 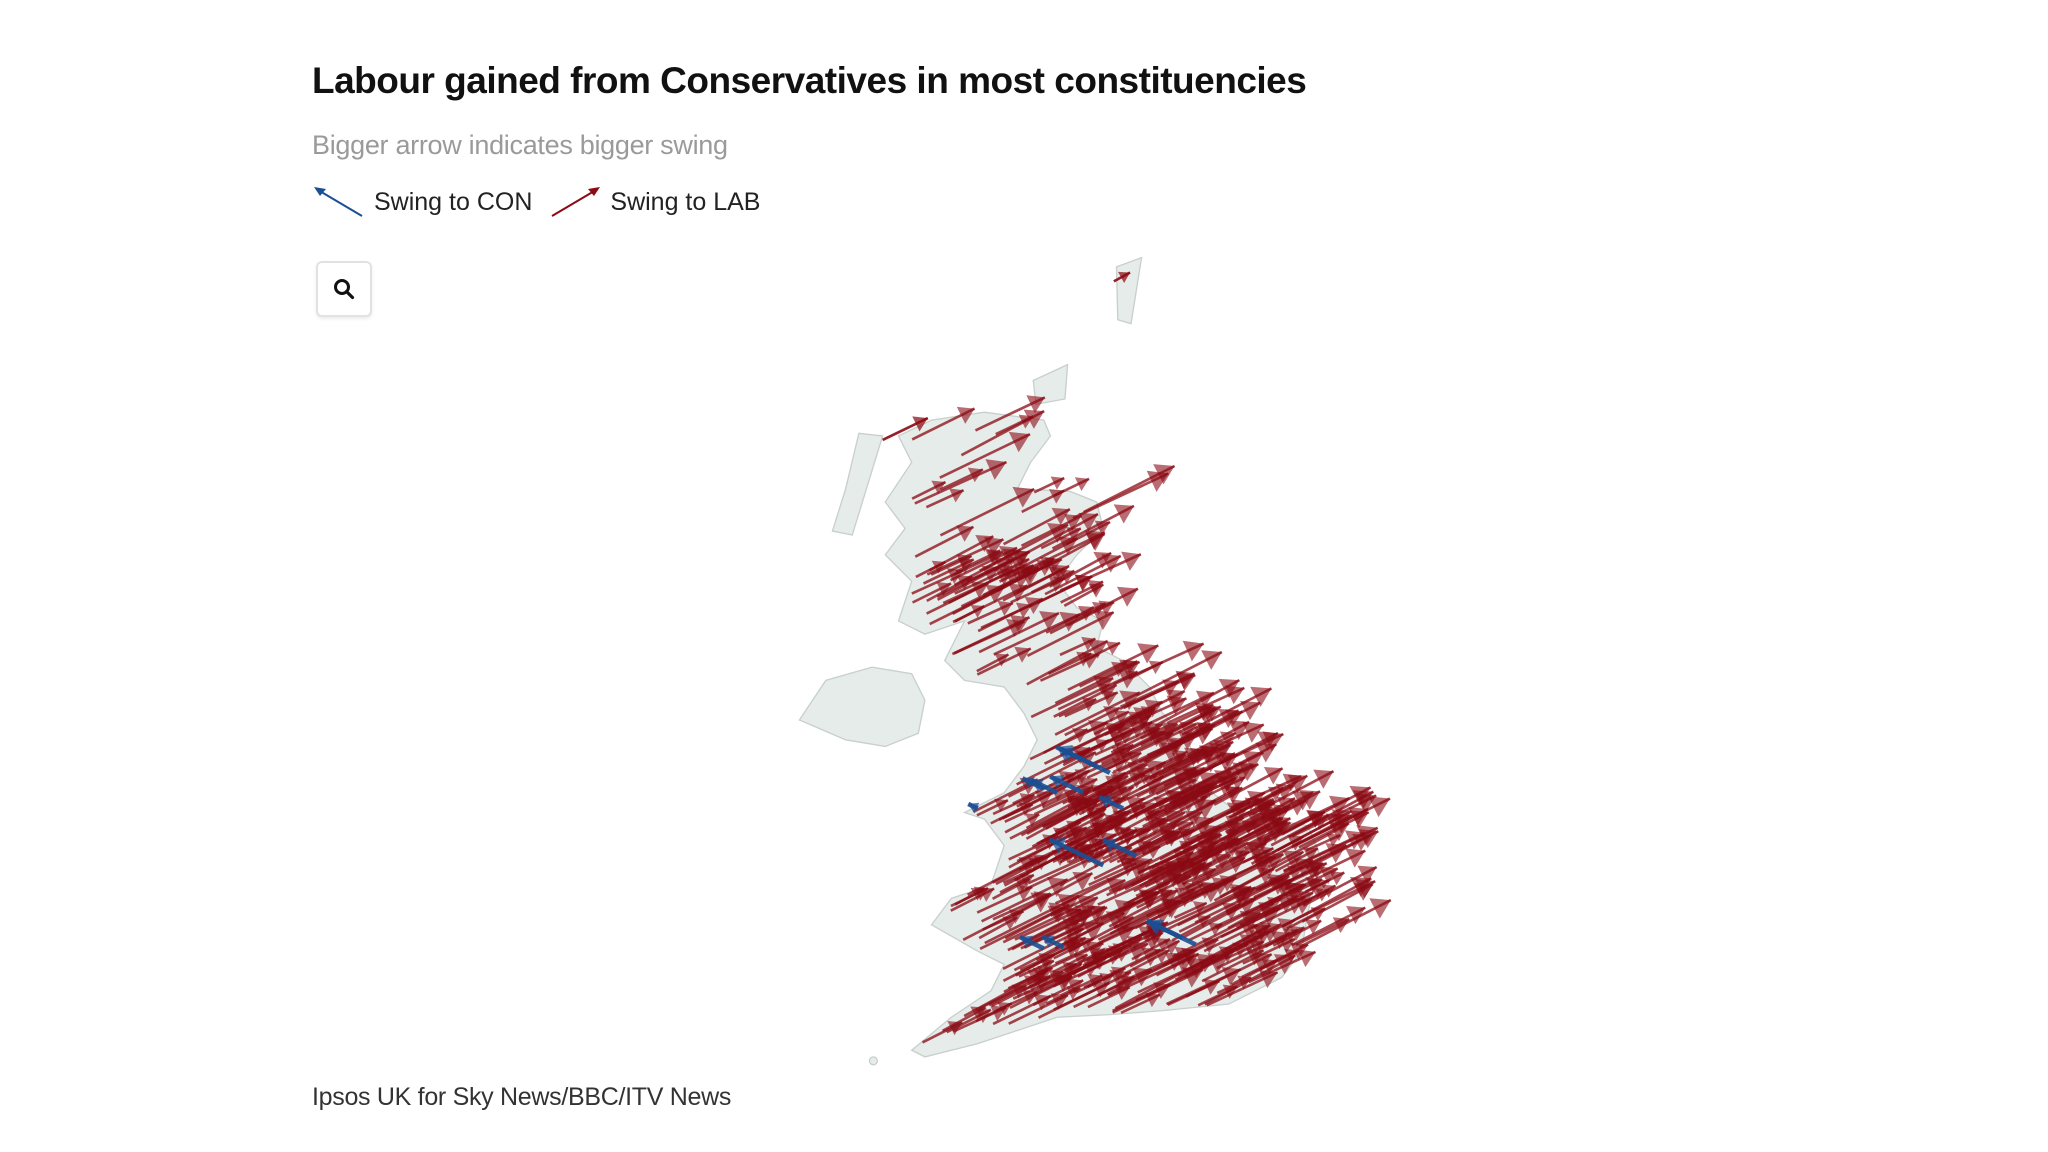 What do you see at coordinates (873, 1061) in the screenshot?
I see `scilly-shape` at bounding box center [873, 1061].